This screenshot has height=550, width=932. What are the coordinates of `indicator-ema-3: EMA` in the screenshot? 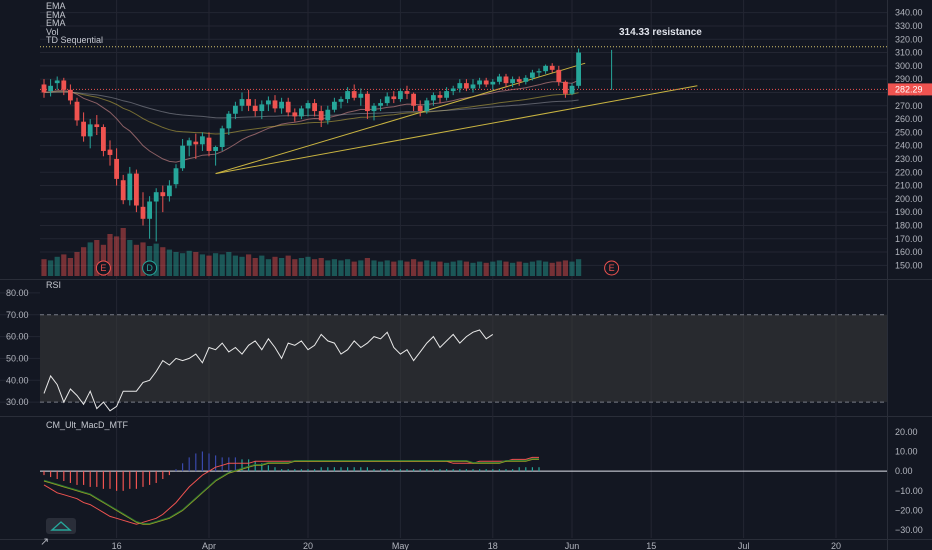 It's located at (56, 23).